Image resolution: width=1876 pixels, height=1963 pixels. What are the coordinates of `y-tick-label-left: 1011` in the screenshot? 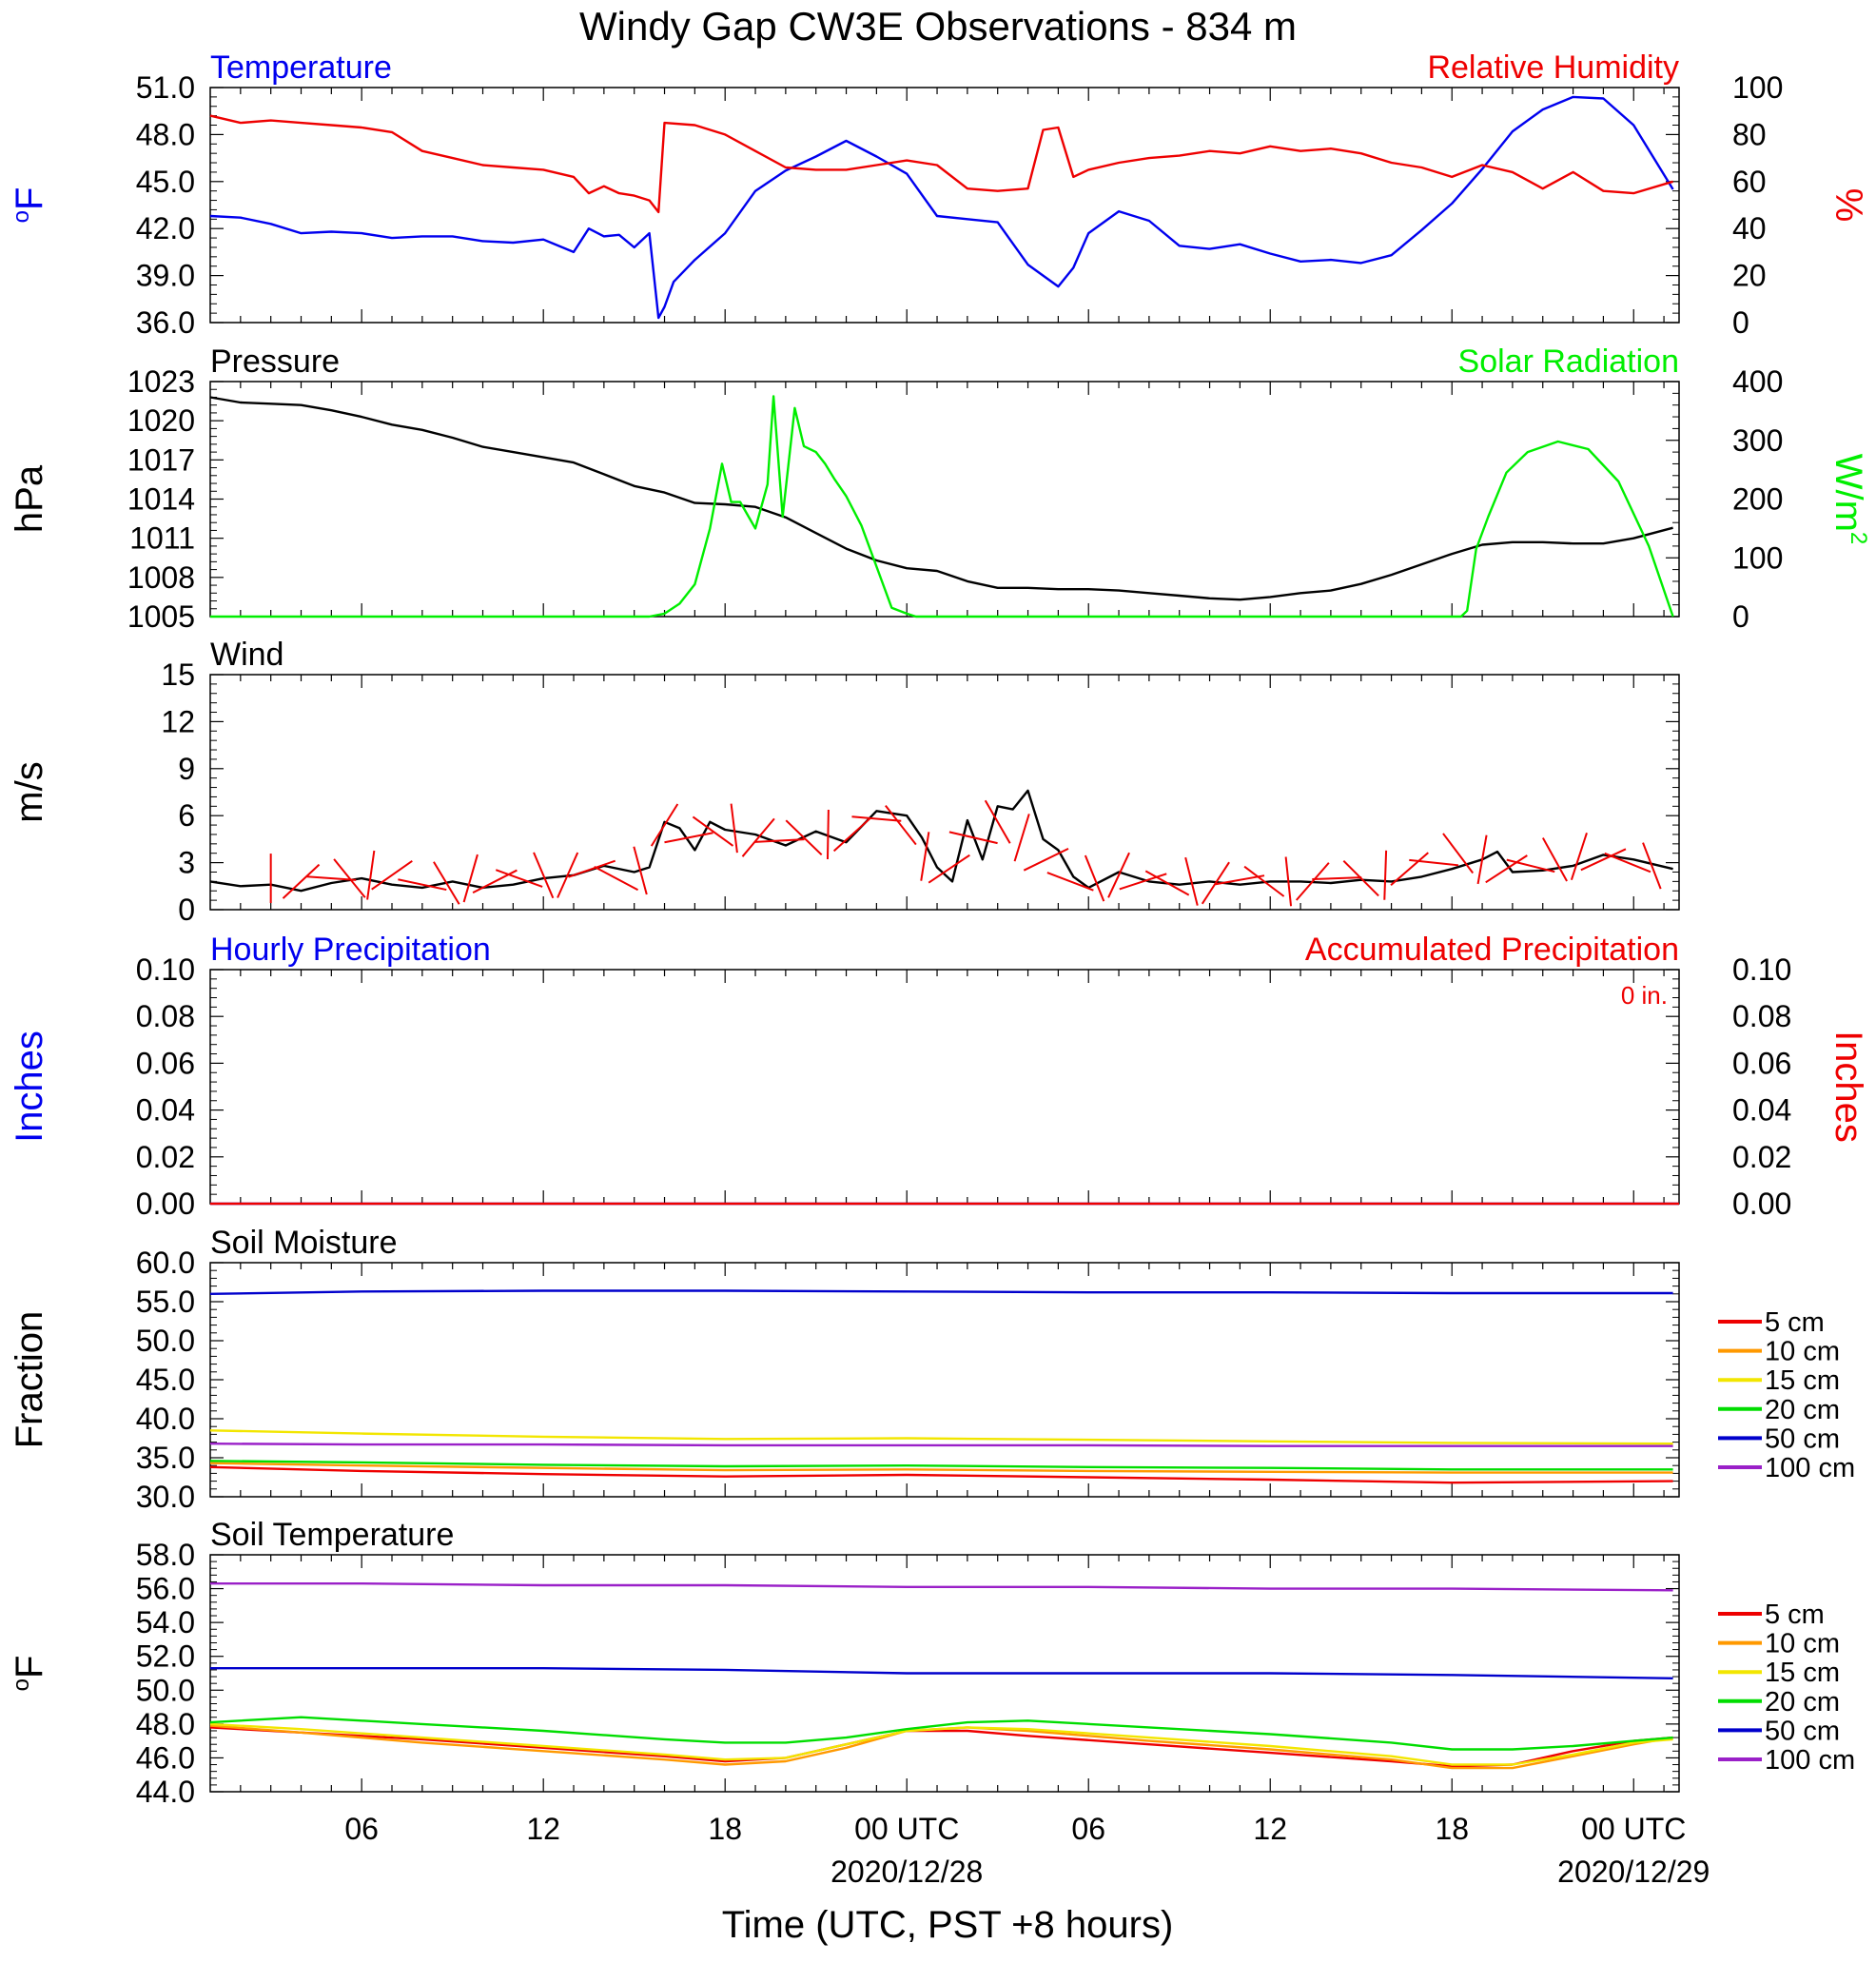 It's located at (162, 538).